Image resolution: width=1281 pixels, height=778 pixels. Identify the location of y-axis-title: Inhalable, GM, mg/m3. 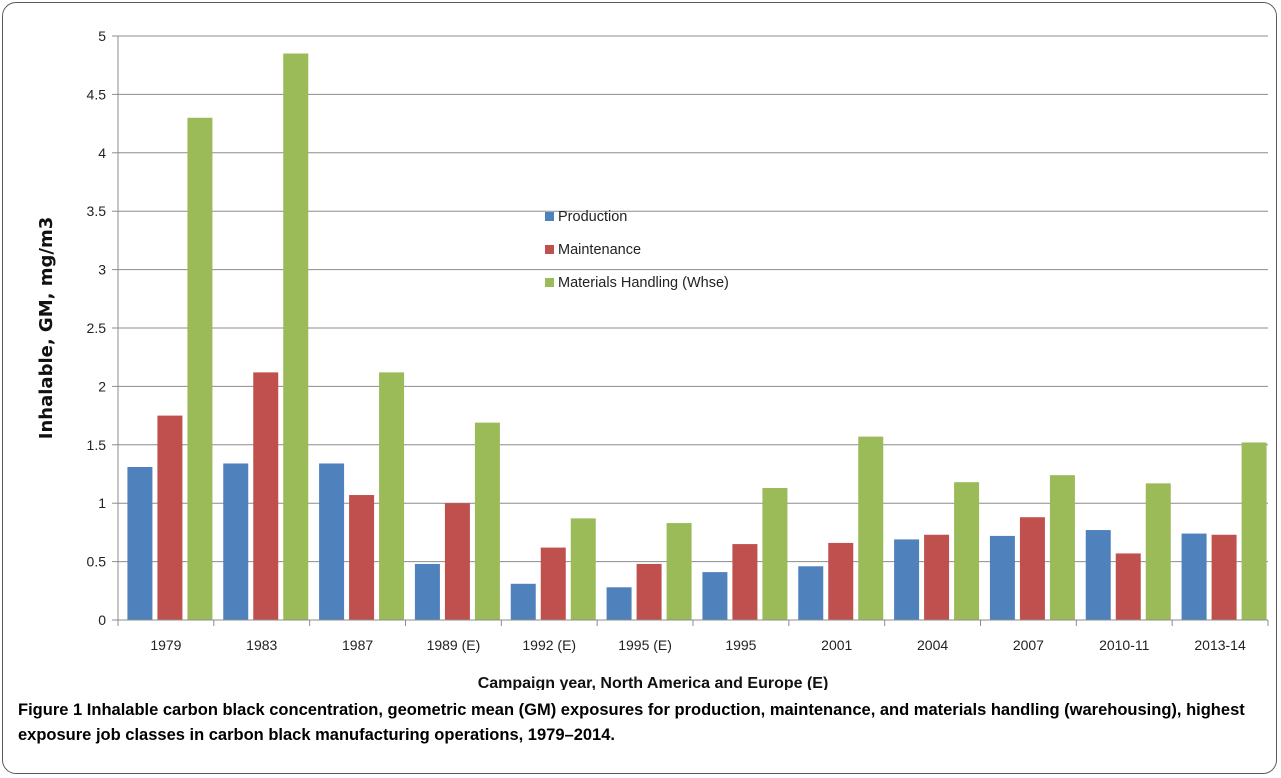
(46, 328).